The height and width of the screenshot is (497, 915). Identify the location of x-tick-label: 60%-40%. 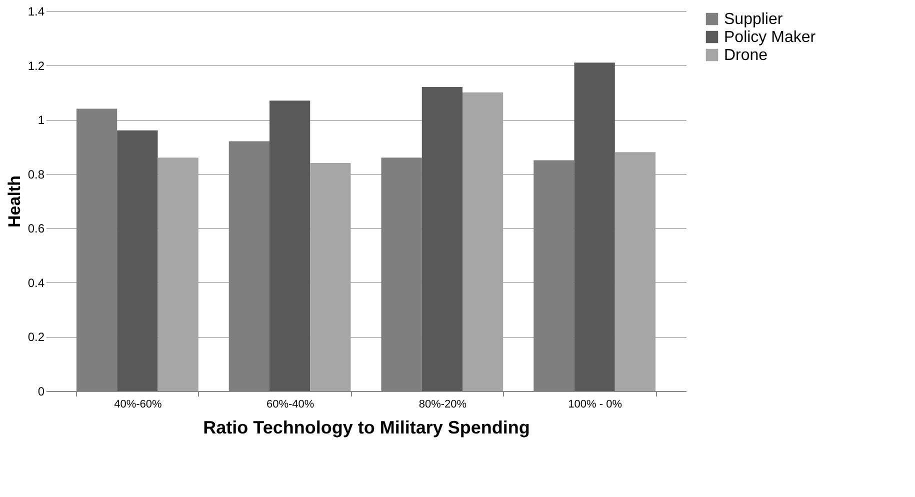
(290, 404).